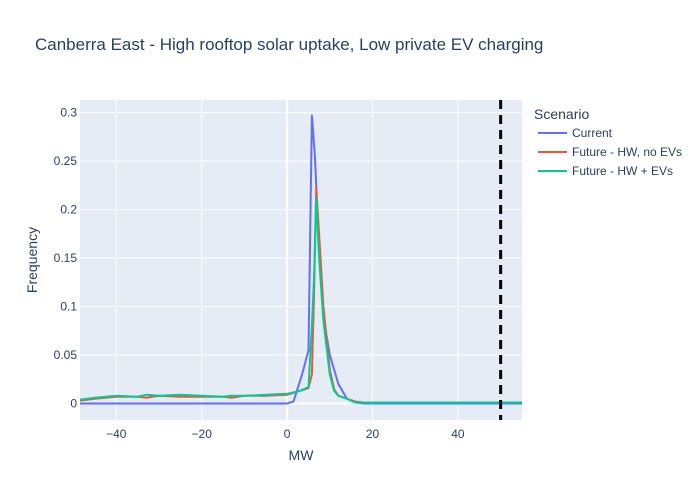 The width and height of the screenshot is (700, 500). Describe the element at coordinates (66, 355) in the screenshot. I see `y-tick-label: 0.05` at that location.